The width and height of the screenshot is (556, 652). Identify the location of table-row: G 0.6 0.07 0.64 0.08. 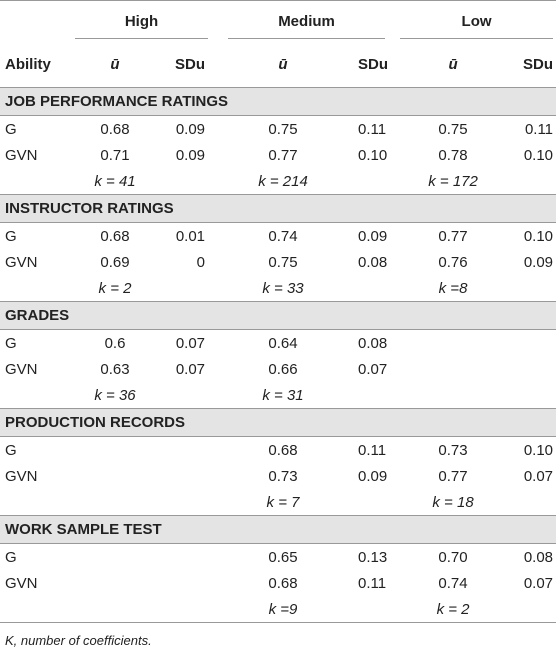
(278, 343).